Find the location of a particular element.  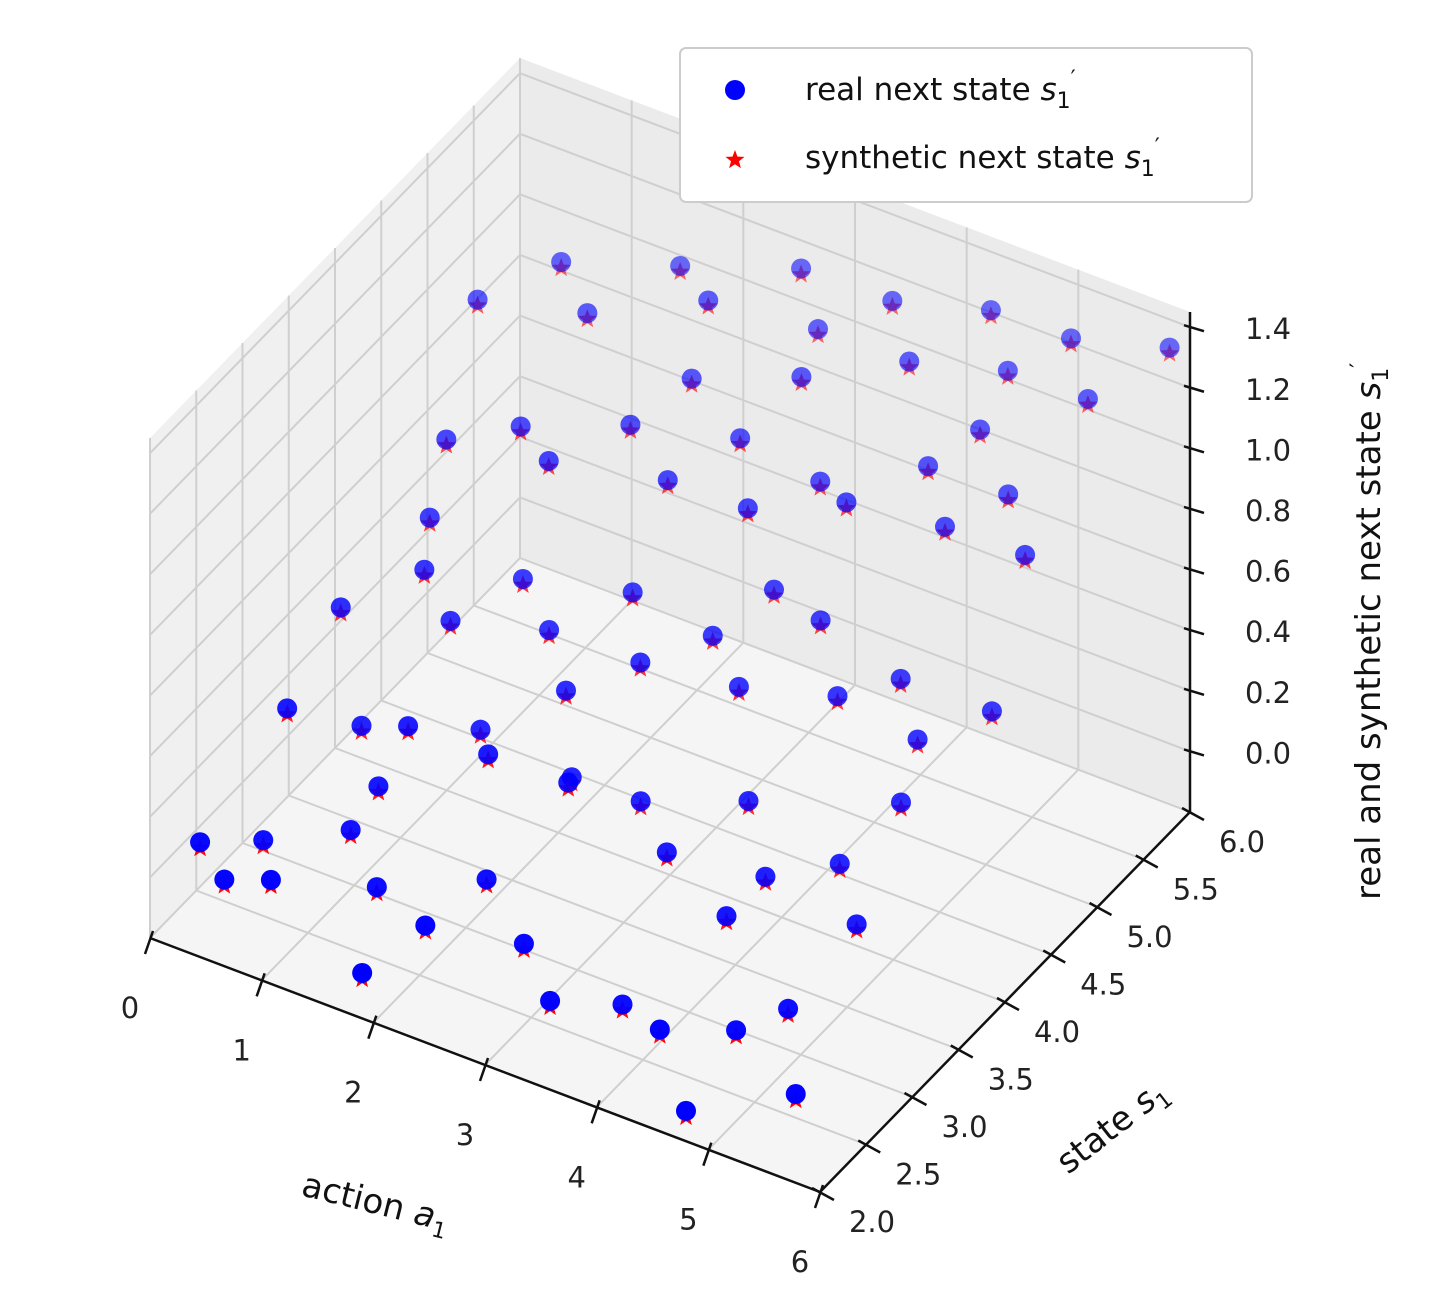

x-tick-label: 2 is located at coordinates (353, 1093).